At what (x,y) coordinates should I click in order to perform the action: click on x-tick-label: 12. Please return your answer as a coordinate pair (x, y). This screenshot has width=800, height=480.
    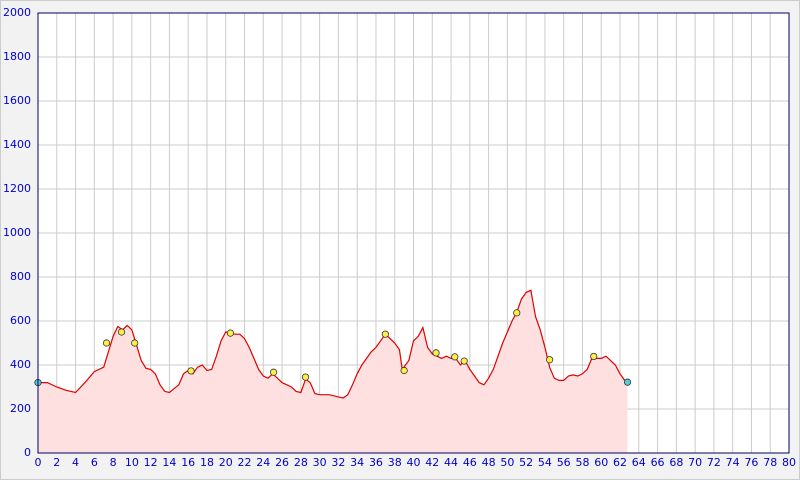
    Looking at the image, I should click on (151, 462).